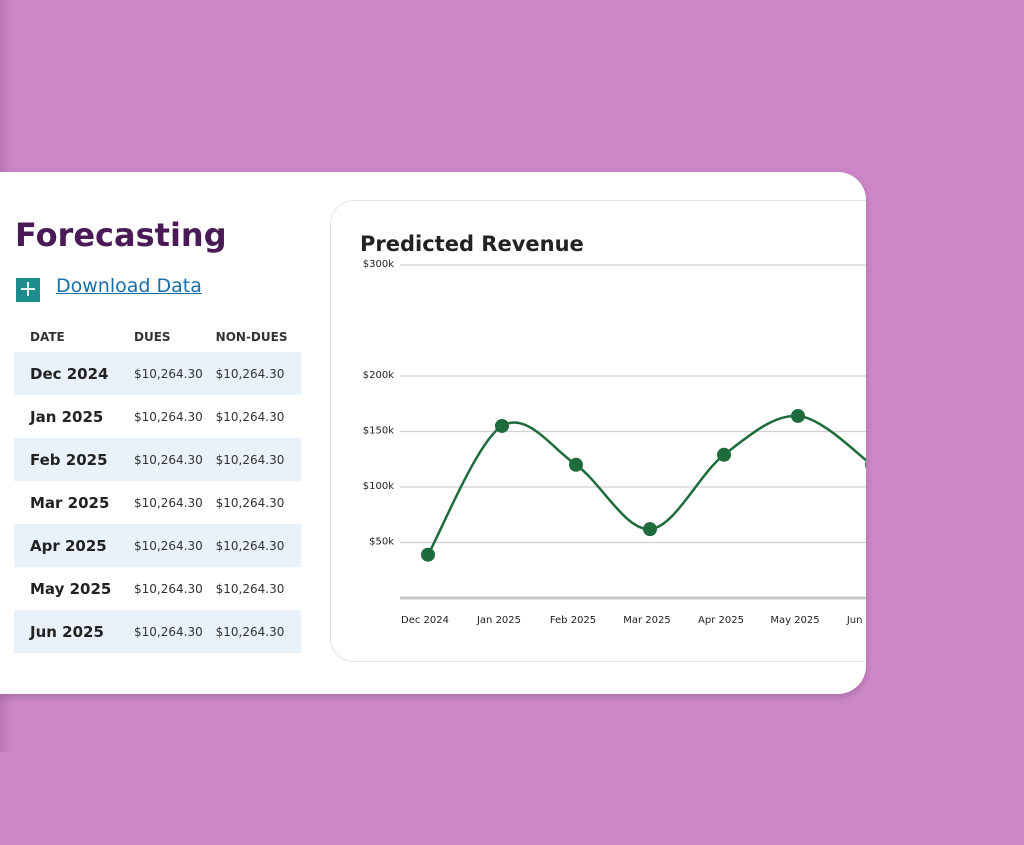 The width and height of the screenshot is (1024, 845). Describe the element at coordinates (70, 502) in the screenshot. I see `table-cell: Mar 2025` at that location.